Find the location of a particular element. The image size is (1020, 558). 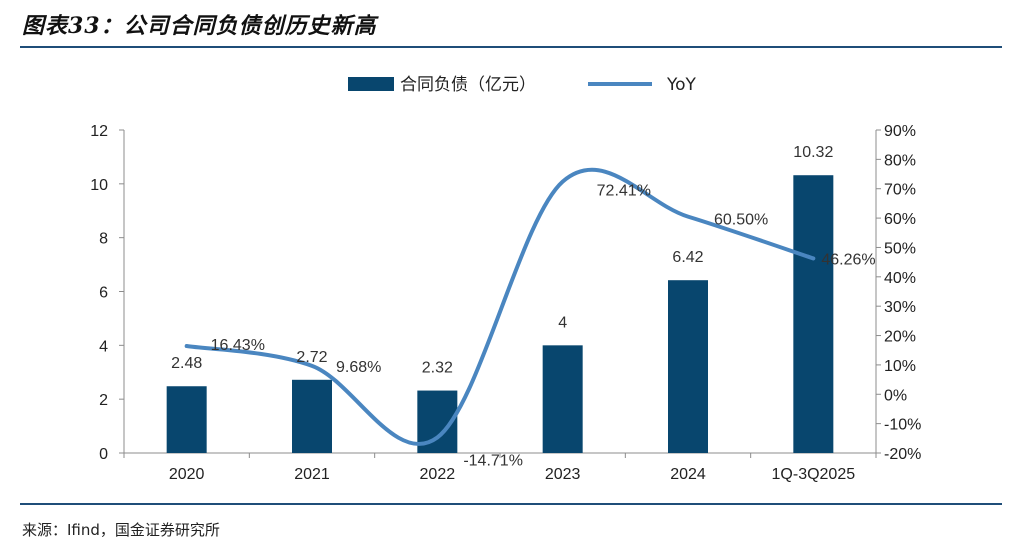

right-tick-label: 40% is located at coordinates (900, 278).